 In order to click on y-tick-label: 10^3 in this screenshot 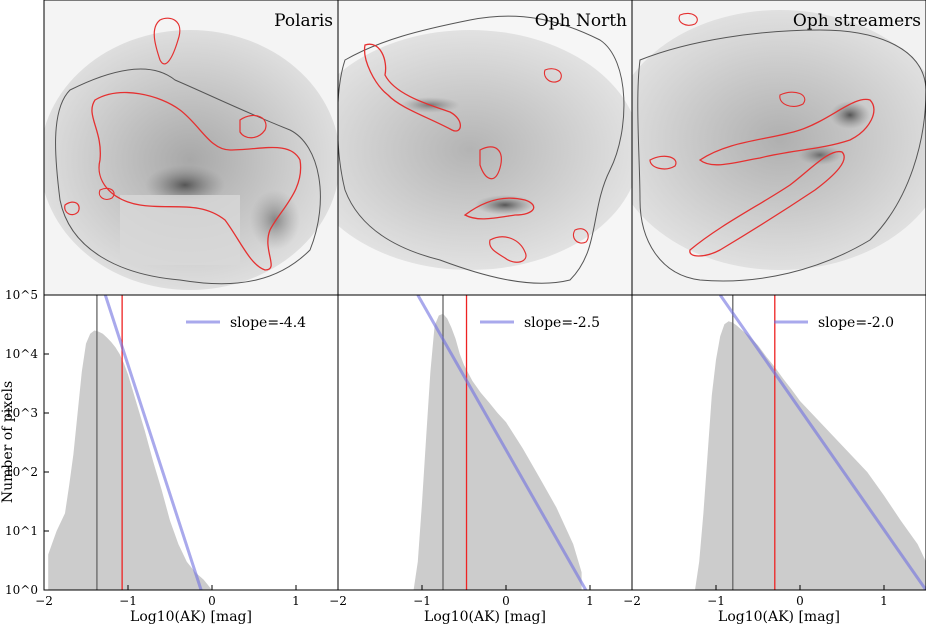, I will do `click(21, 413)`.